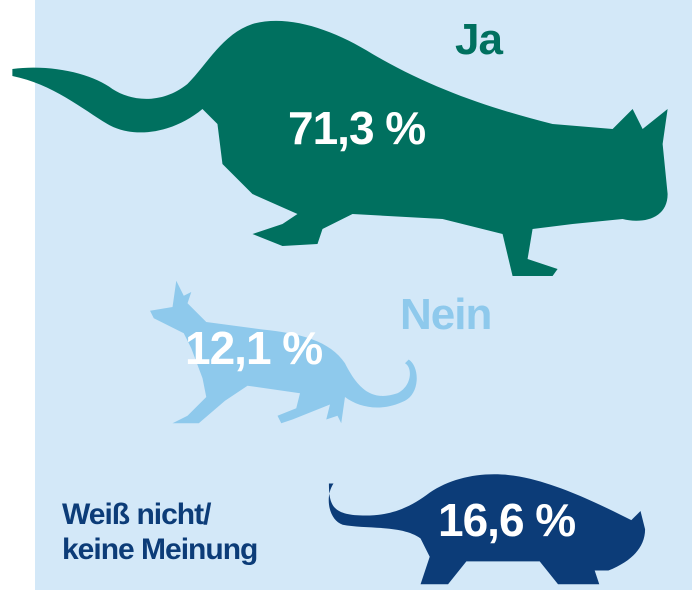 This screenshot has height=590, width=692. What do you see at coordinates (254, 348) in the screenshot?
I see `value-label: 12,1 %` at bounding box center [254, 348].